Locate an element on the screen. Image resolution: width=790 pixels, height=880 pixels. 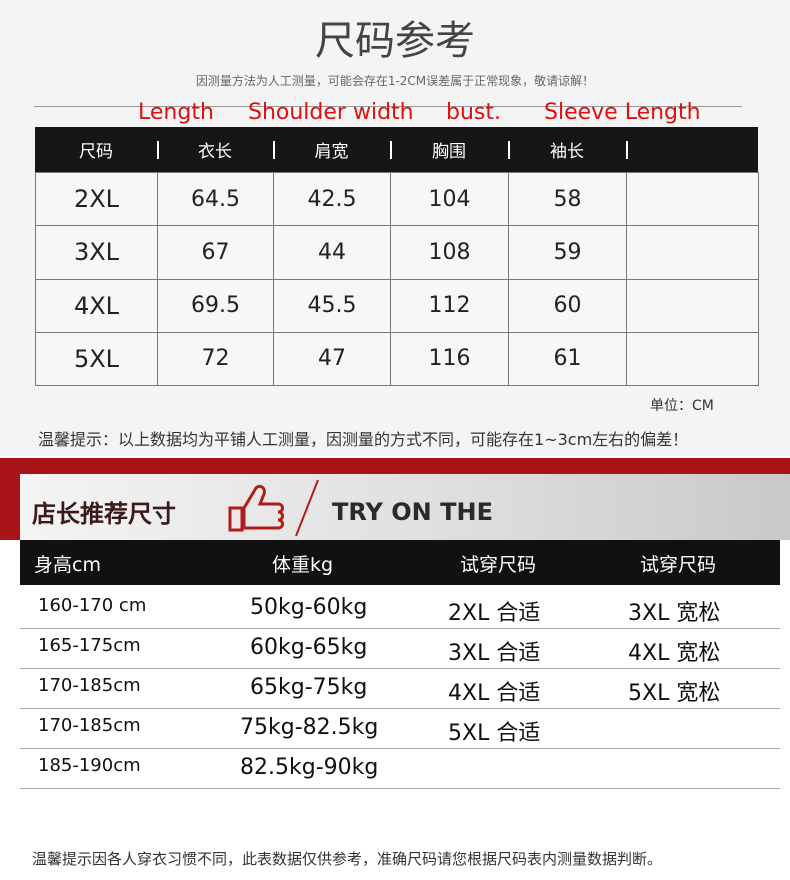
table-cell: 104 is located at coordinates (449, 199).